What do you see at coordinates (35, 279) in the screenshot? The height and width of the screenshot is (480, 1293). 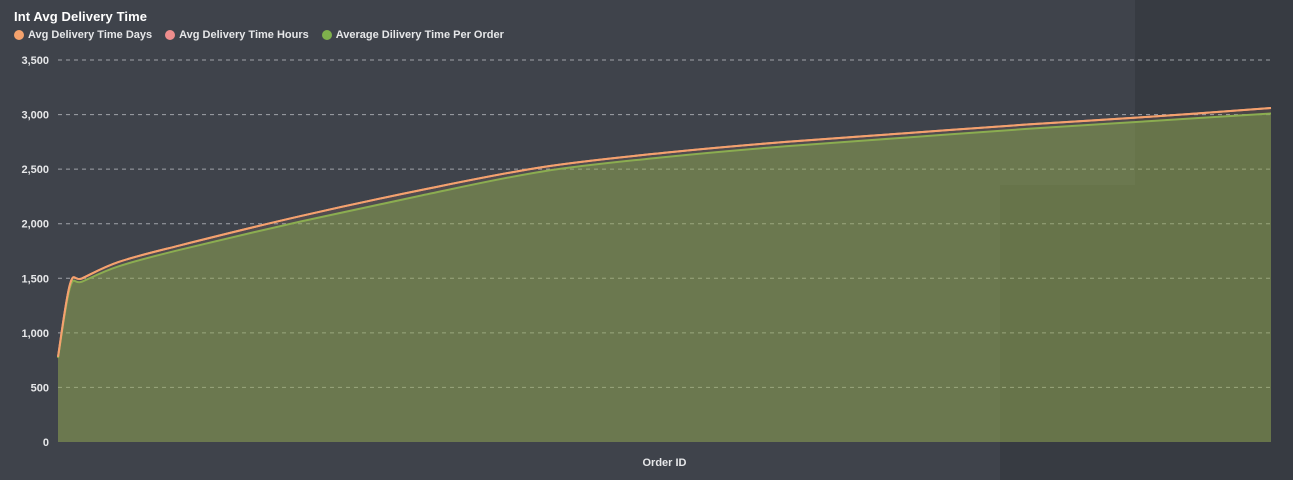 I see `y-tick-label: 1,500` at bounding box center [35, 279].